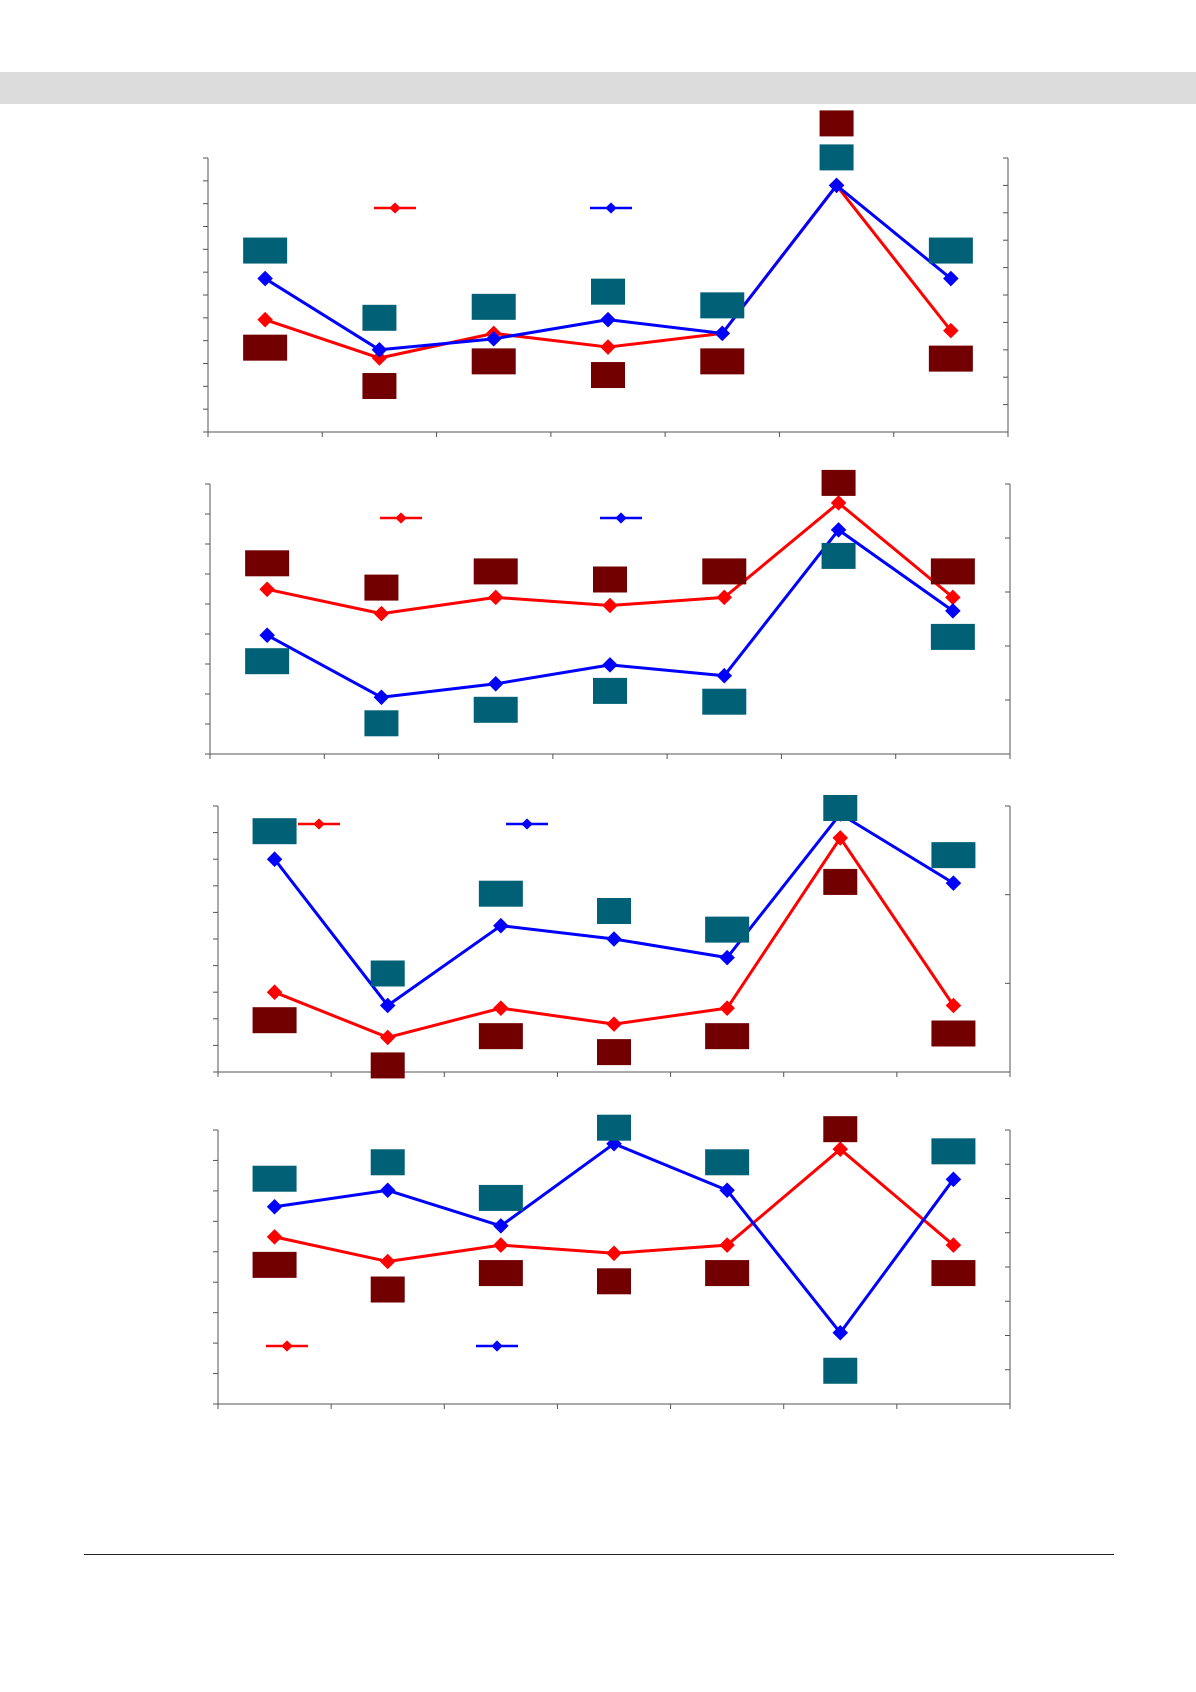 Image resolution: width=1196 pixels, height=1692 pixels. Describe the element at coordinates (608, 271) in the screenshot. I see `series-line` at that location.